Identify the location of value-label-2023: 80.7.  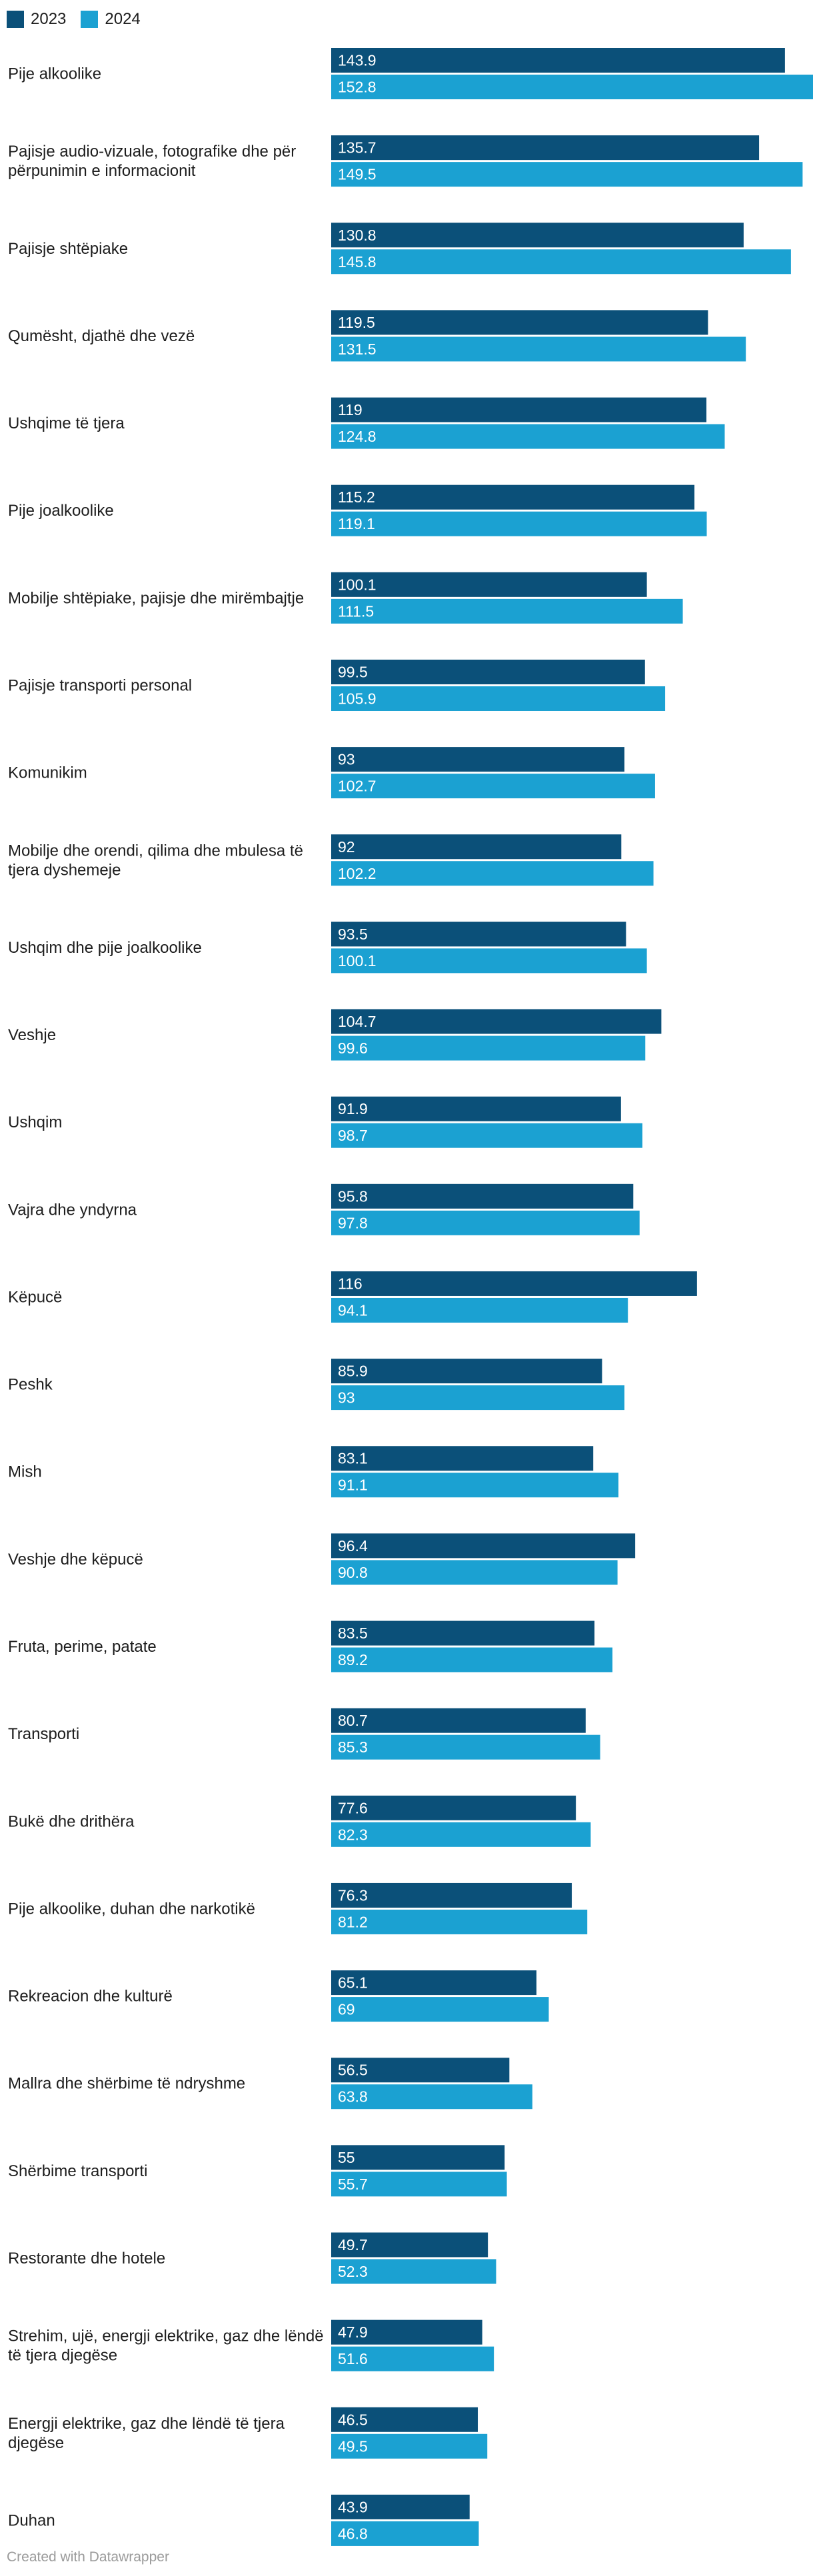
(353, 1721).